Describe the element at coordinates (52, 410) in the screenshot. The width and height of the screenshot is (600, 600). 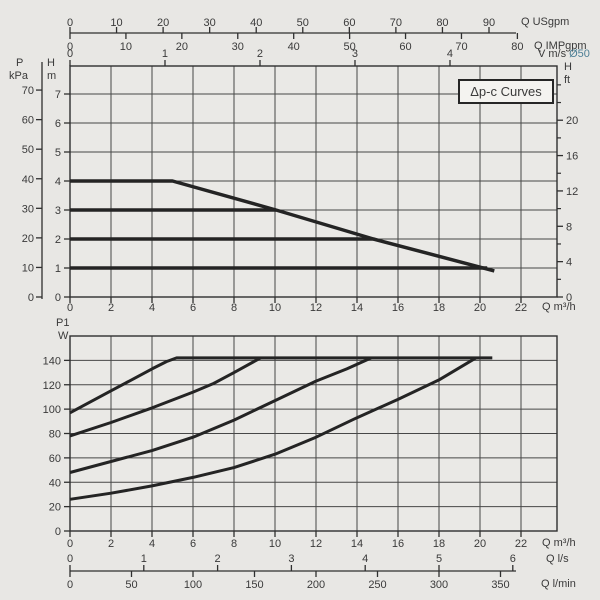
I see `watt-tick-label: 100` at that location.